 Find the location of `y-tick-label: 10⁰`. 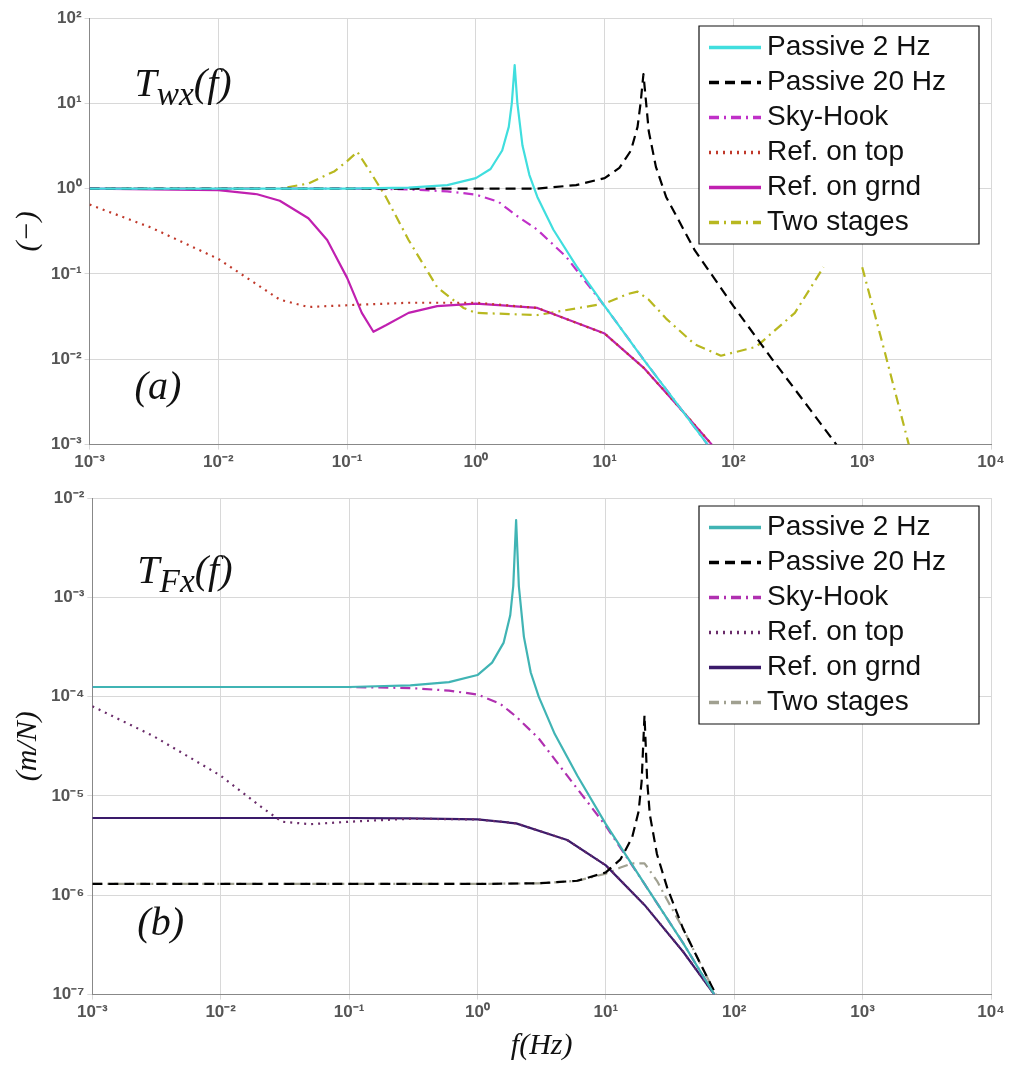

y-tick-label: 10⁰ is located at coordinates (69, 188).